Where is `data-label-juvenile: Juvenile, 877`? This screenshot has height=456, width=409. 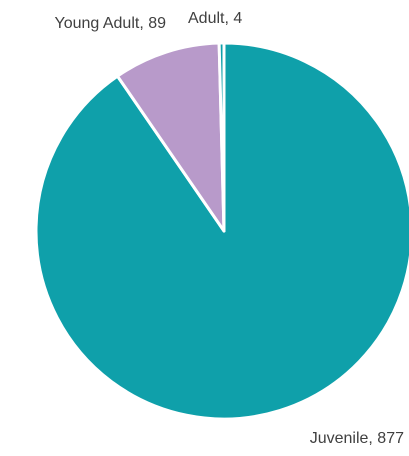
data-label-juvenile: Juvenile, 877 is located at coordinates (357, 438).